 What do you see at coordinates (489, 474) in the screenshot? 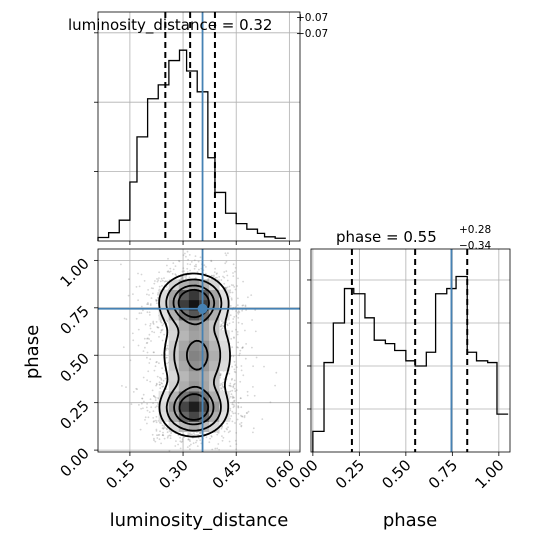
I see `phase-x-tick-label: 1.00` at bounding box center [489, 474].